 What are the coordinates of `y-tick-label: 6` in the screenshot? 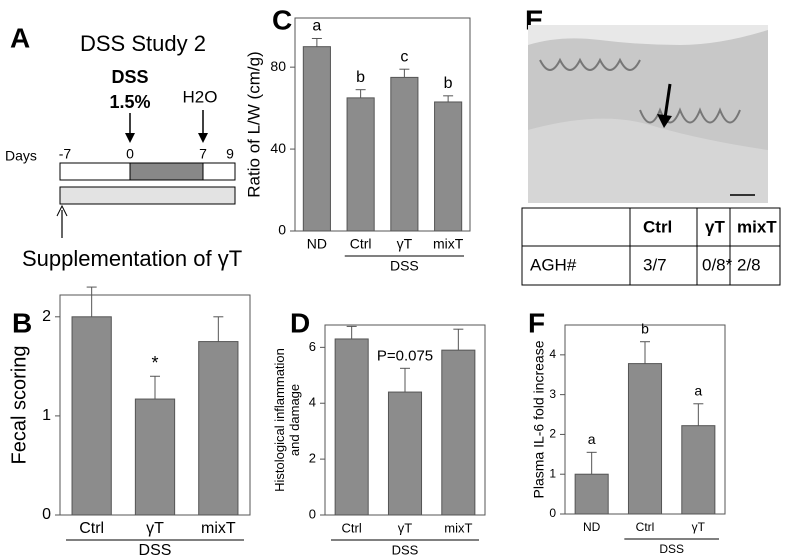 It's located at (312, 346).